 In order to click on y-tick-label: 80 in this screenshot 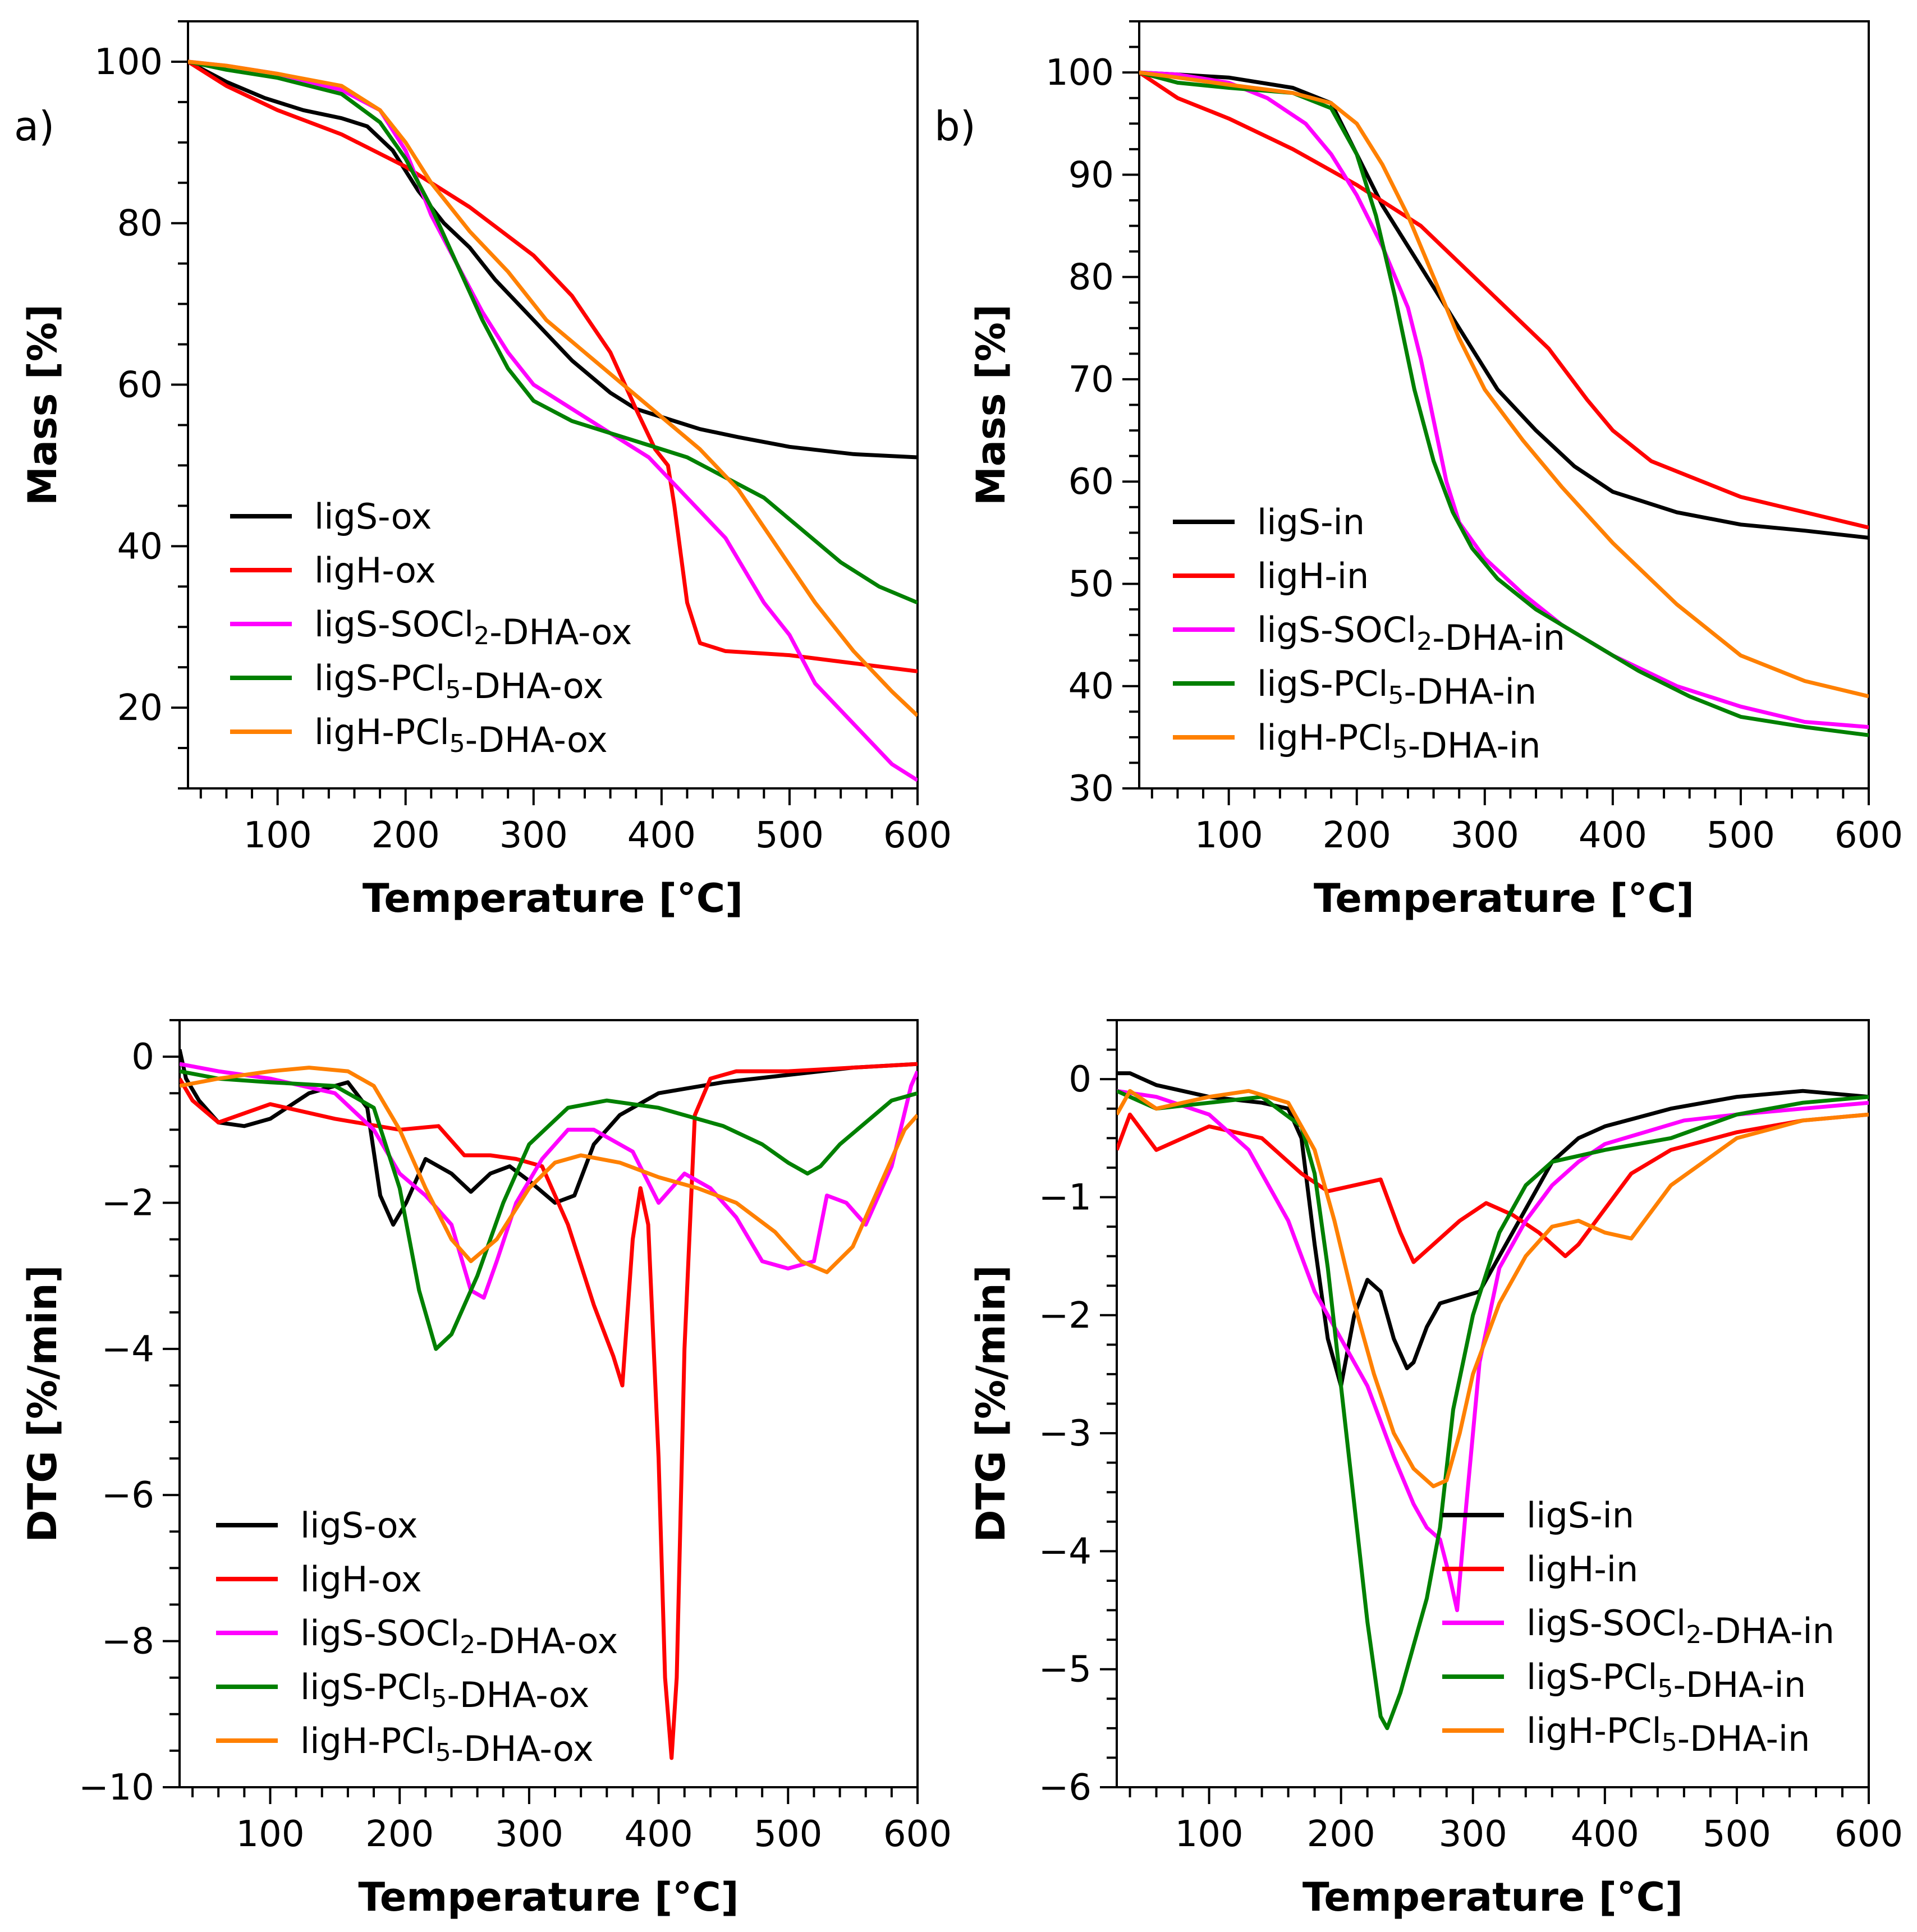, I will do `click(140, 224)`.